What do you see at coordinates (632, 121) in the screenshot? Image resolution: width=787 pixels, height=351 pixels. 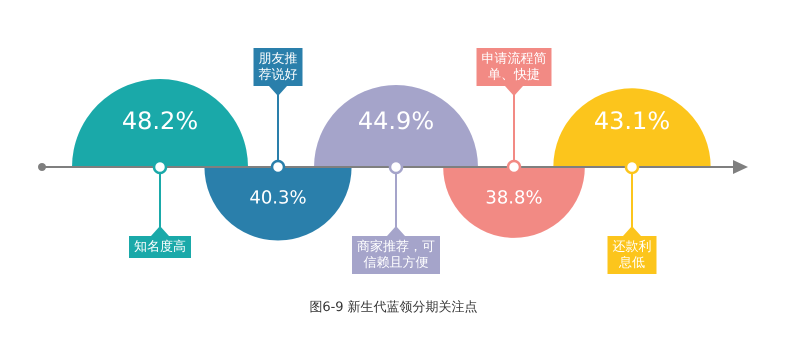 I see `data-label: 43.1%` at bounding box center [632, 121].